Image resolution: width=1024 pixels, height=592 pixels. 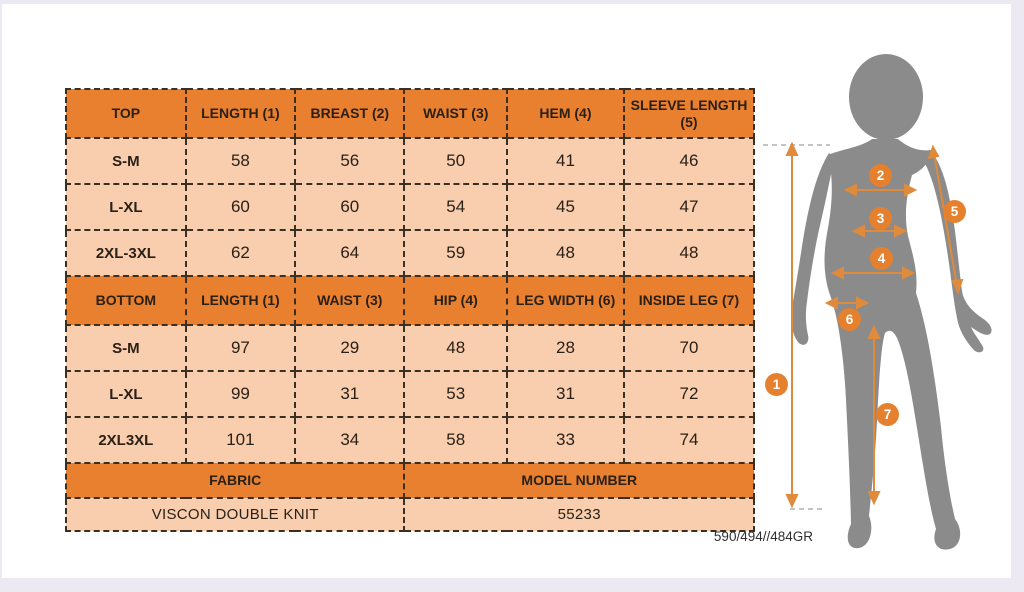 I want to click on column-header-inside-leg: INSIDE LEG (7), so click(x=689, y=300).